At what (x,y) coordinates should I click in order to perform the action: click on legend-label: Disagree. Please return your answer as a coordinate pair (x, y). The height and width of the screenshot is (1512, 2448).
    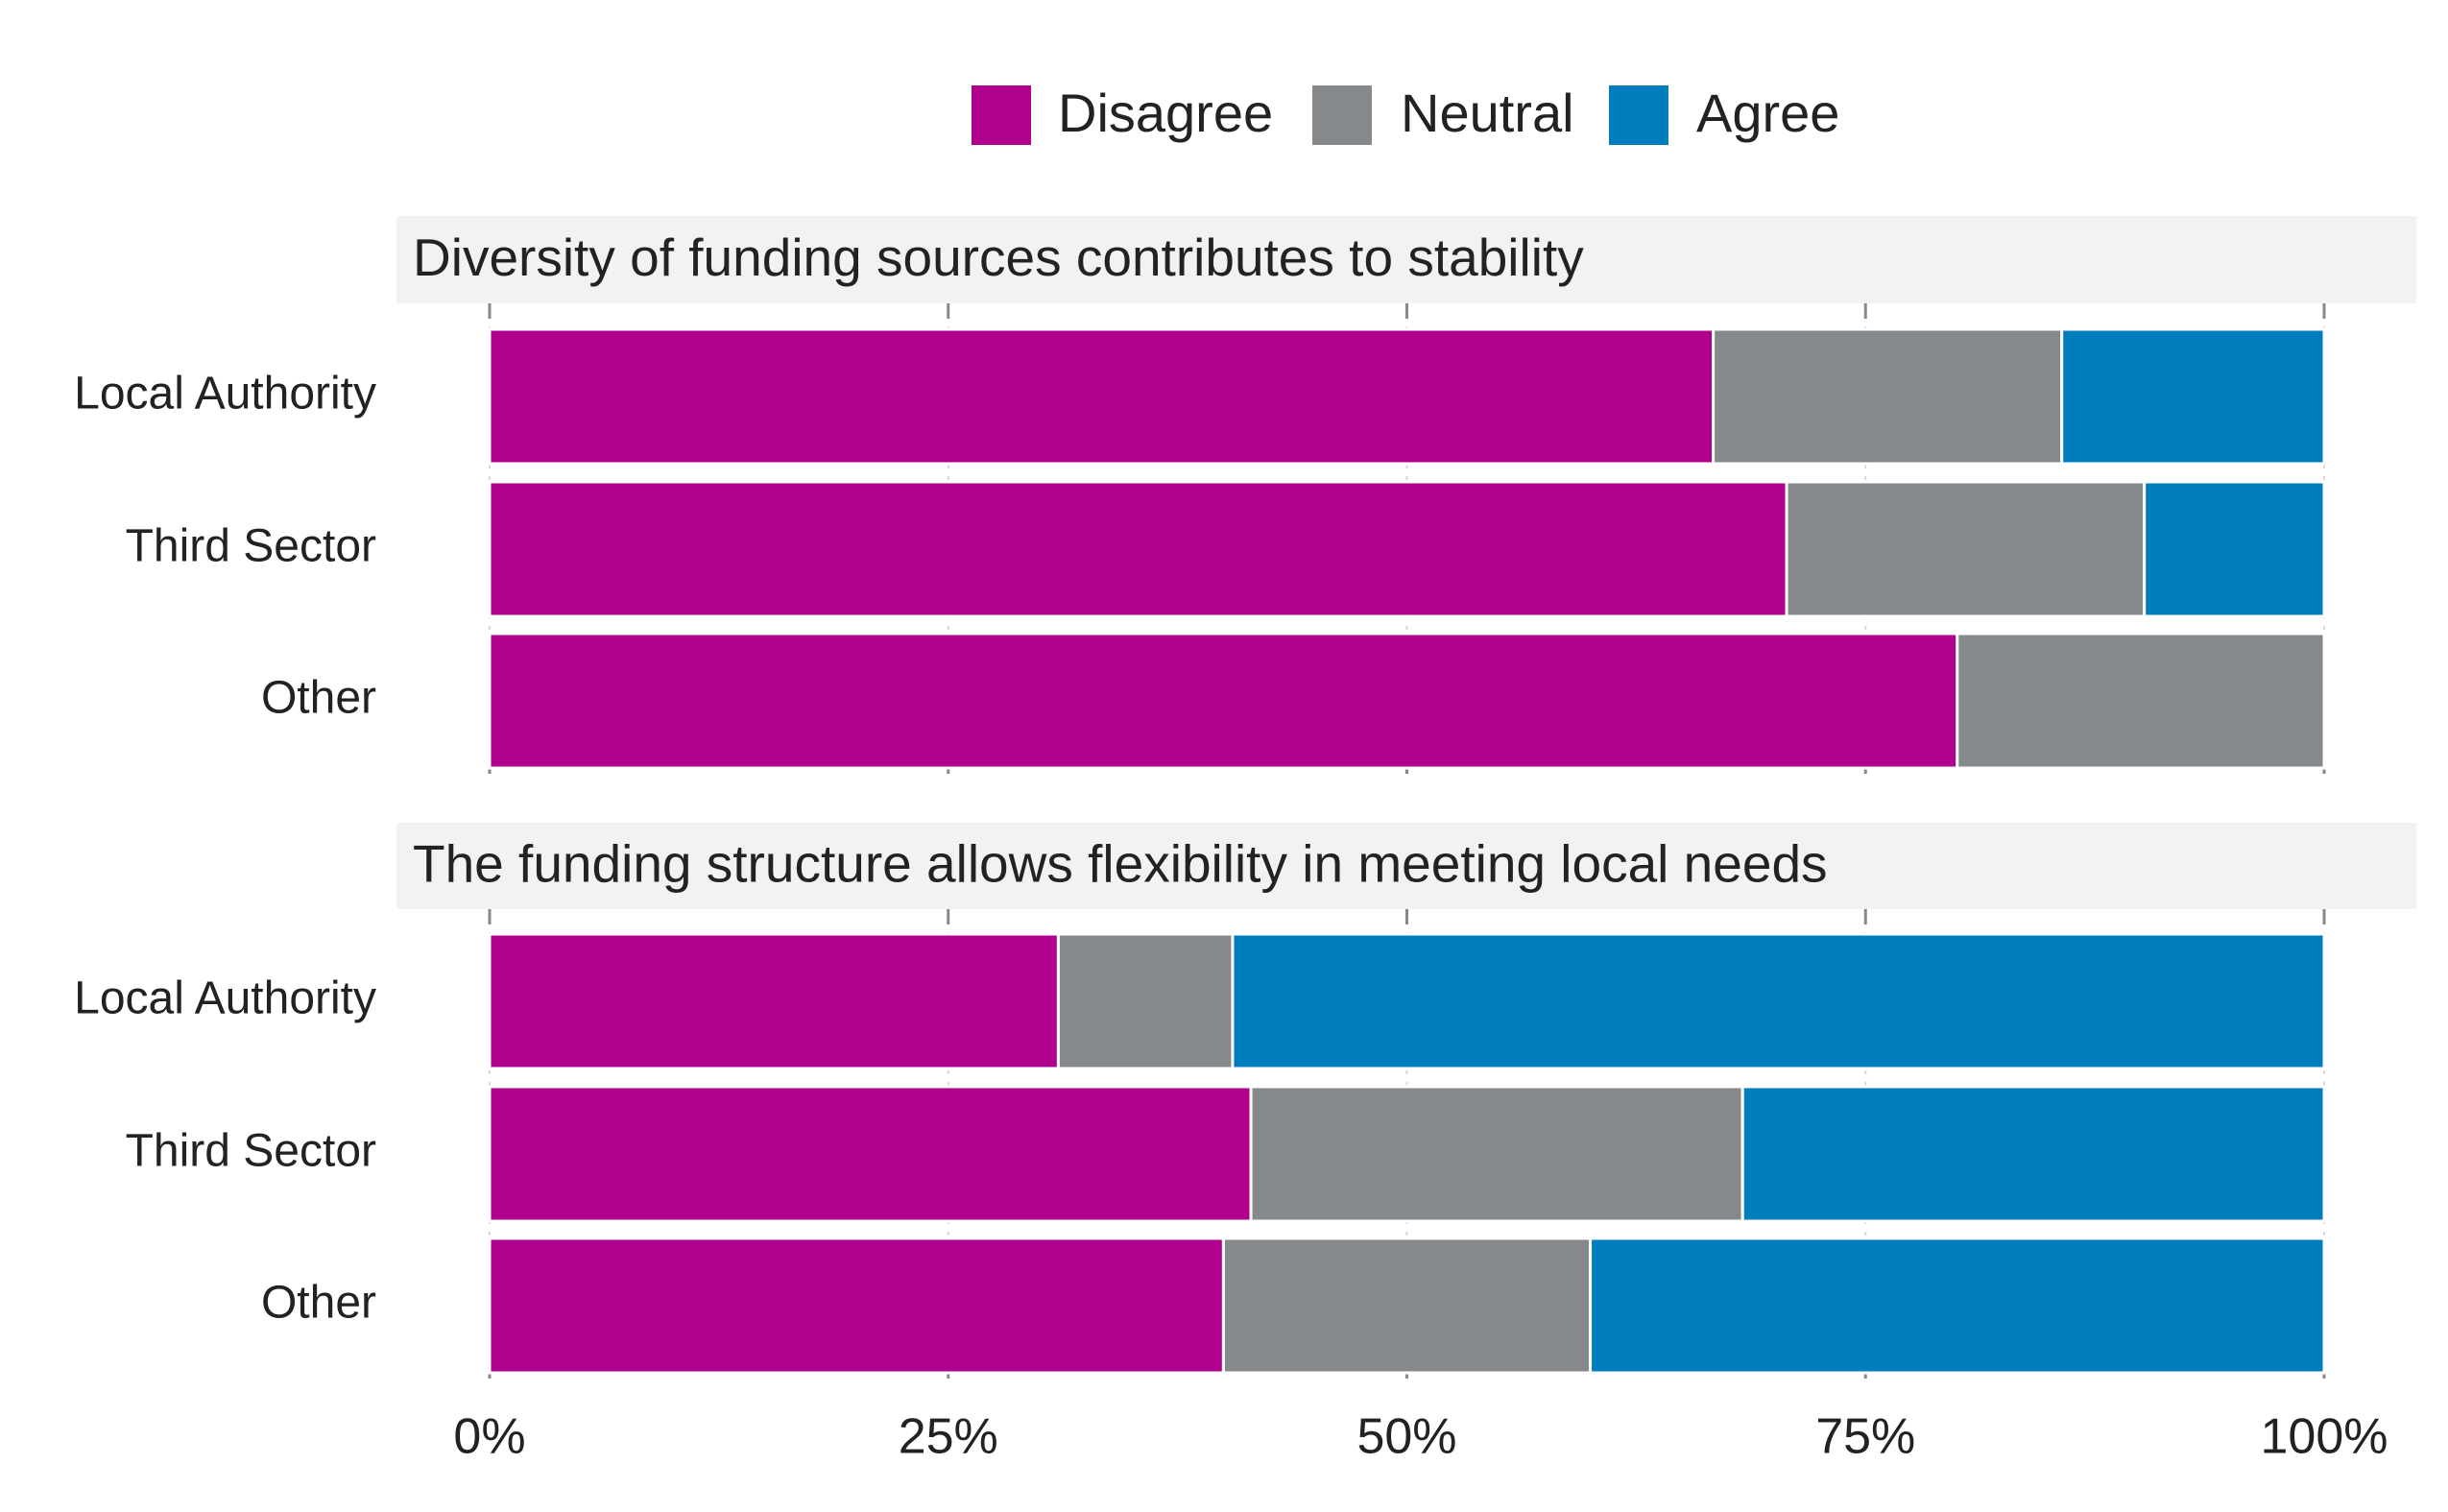
    Looking at the image, I should click on (1165, 113).